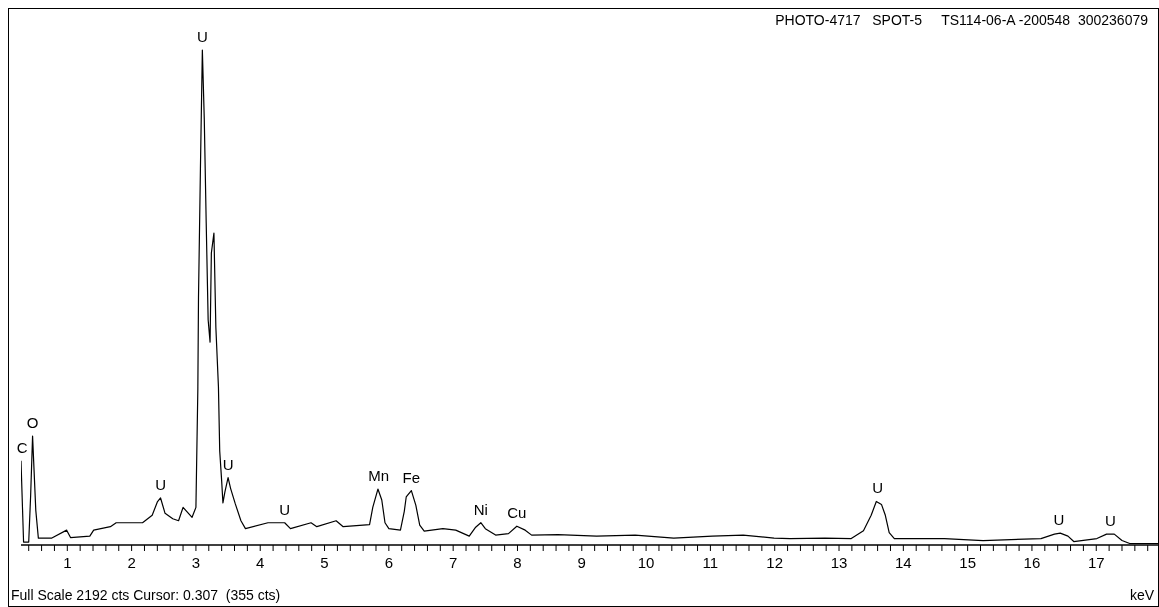 This screenshot has height=607, width=1159. I want to click on x-tick-label: 17, so click(1096, 562).